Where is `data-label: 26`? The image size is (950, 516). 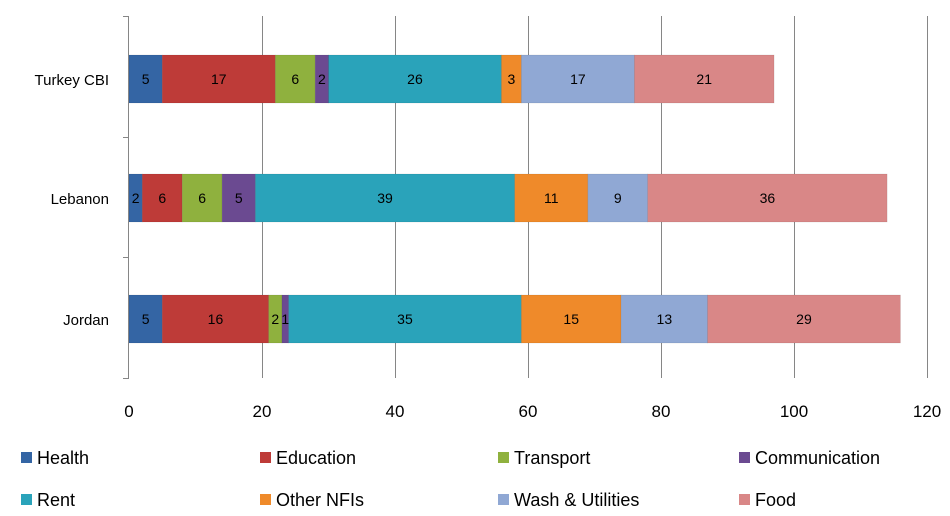 data-label: 26 is located at coordinates (415, 79).